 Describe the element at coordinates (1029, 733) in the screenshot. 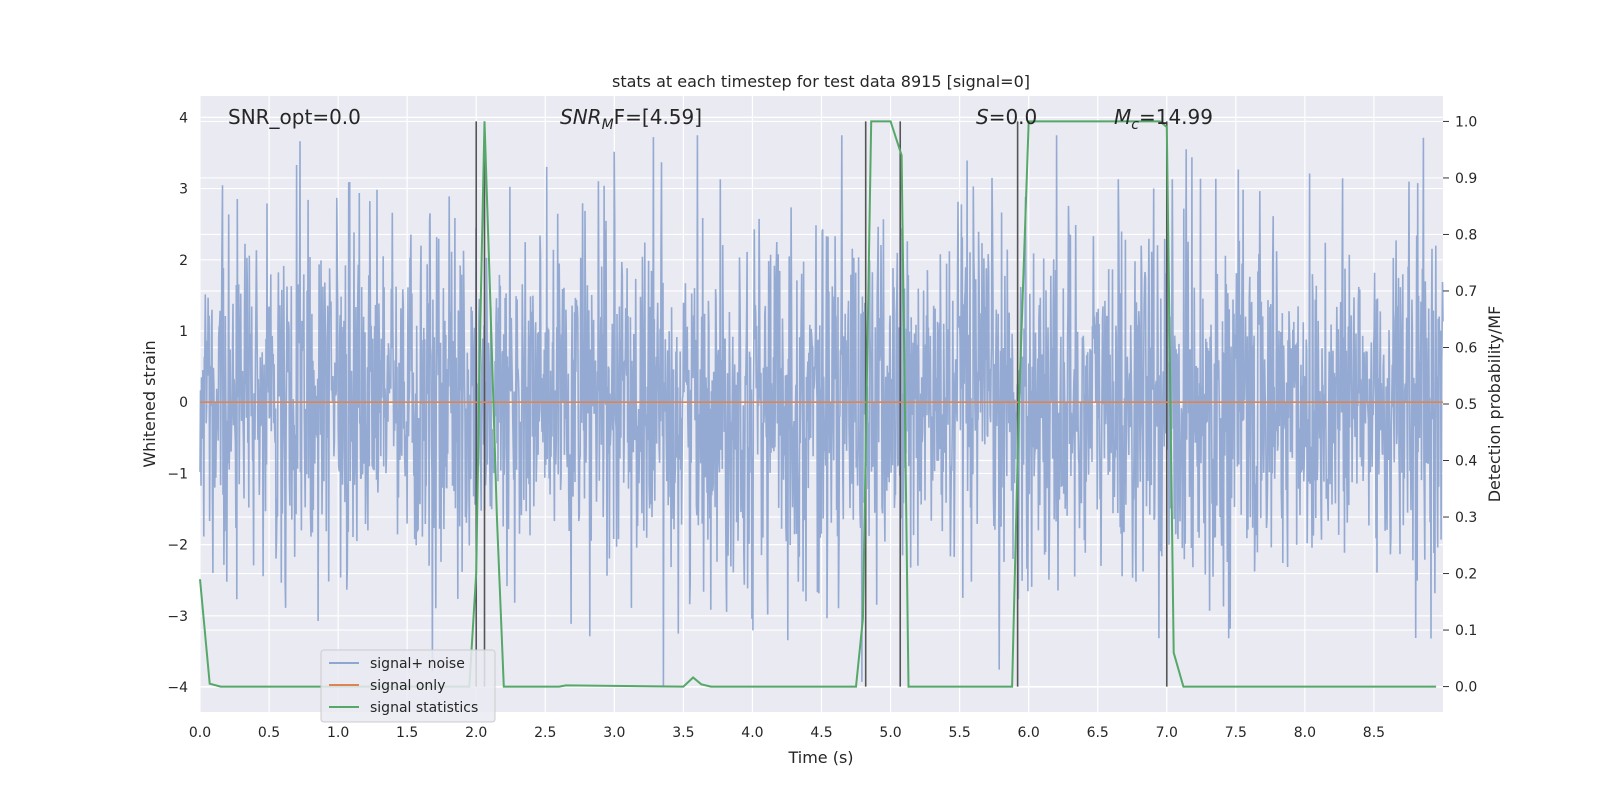

I see `x-tick-label-12: 6.0` at that location.